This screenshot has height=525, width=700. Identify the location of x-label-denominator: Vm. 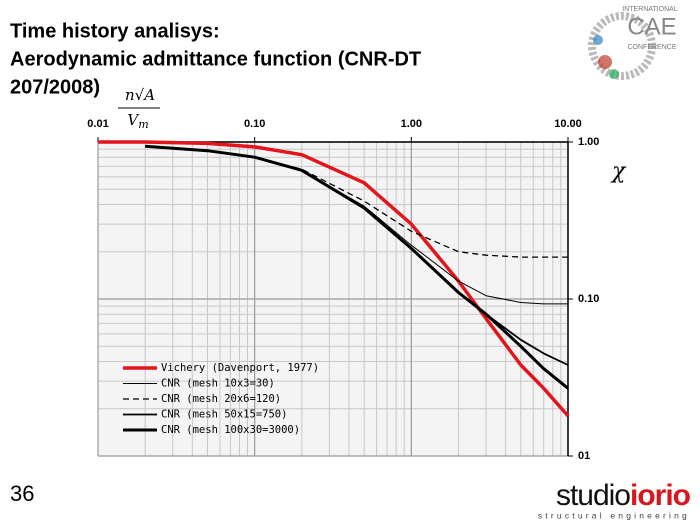
(137, 121).